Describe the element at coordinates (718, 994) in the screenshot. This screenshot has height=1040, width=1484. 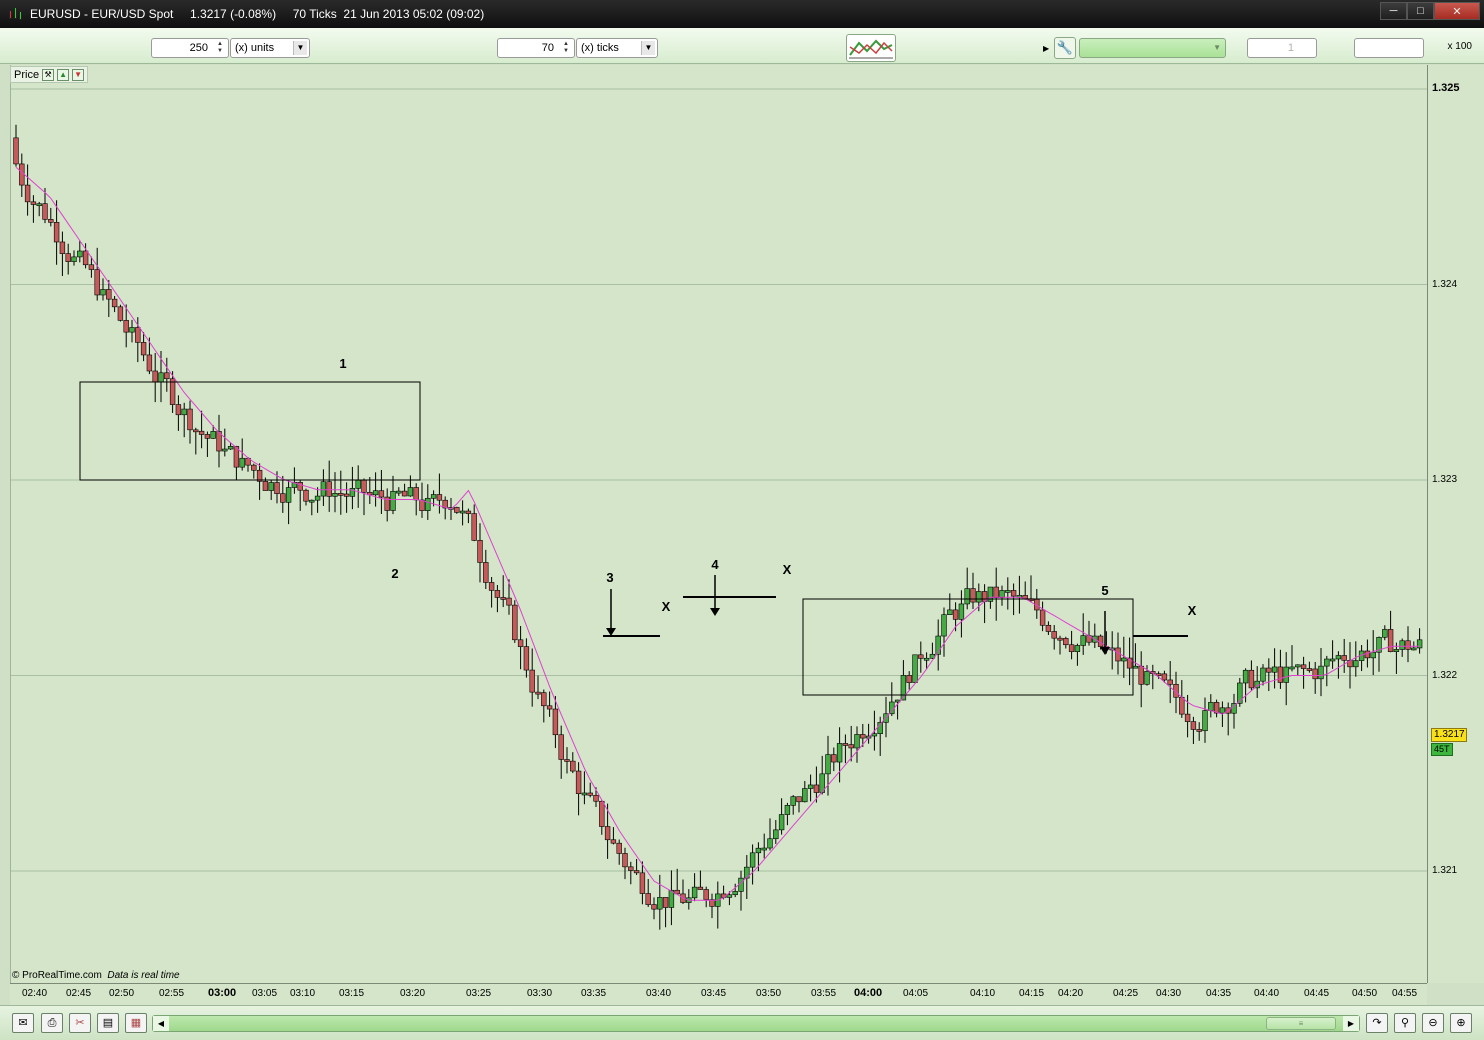
I see `time-axis` at that location.